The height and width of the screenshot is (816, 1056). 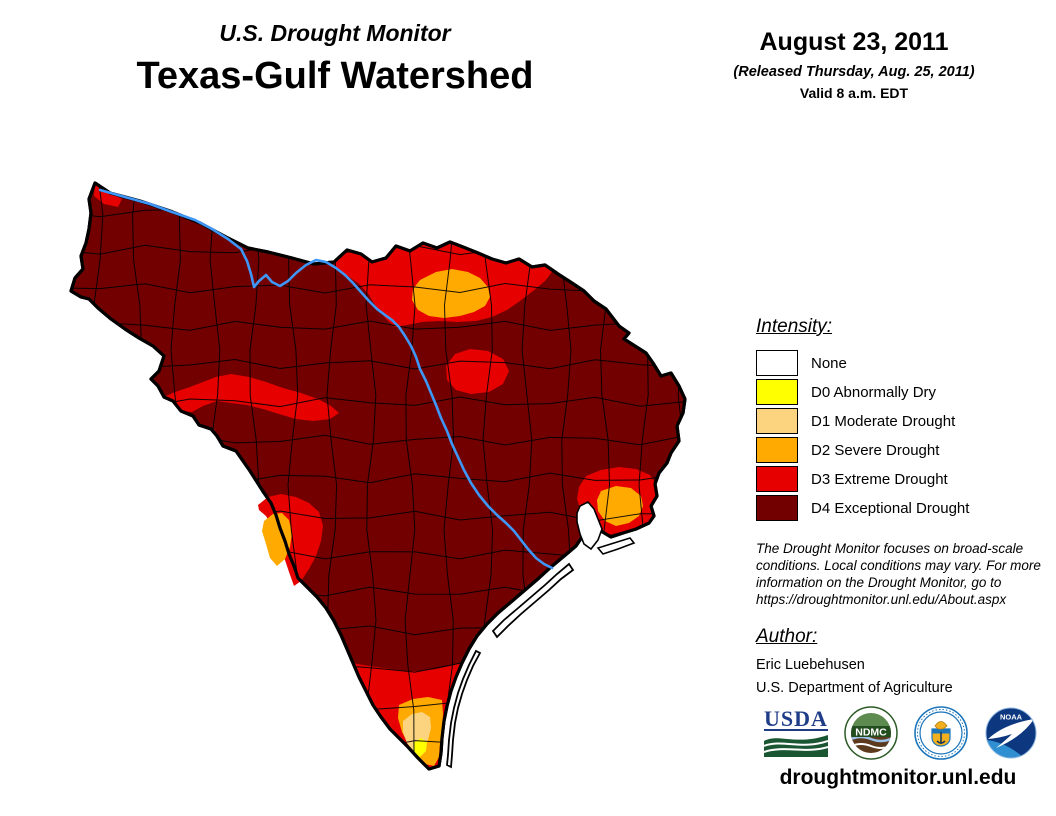 I want to click on legend-label: D1 Moderate Drought, so click(x=883, y=421).